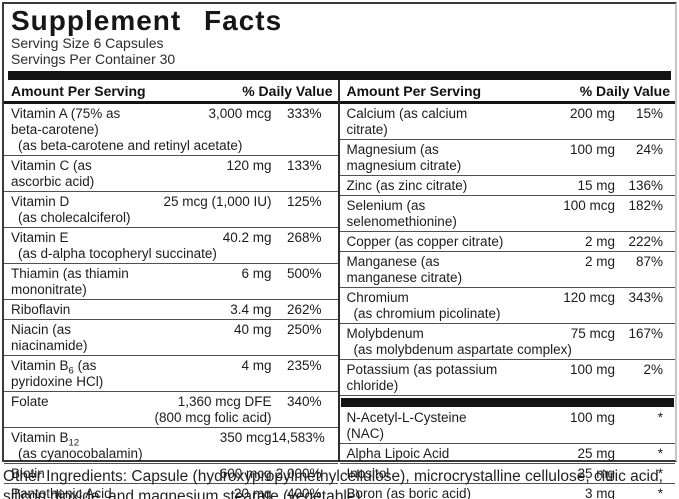  I want to click on serving-size: Serving Size 6 Capsules, so click(87, 43).